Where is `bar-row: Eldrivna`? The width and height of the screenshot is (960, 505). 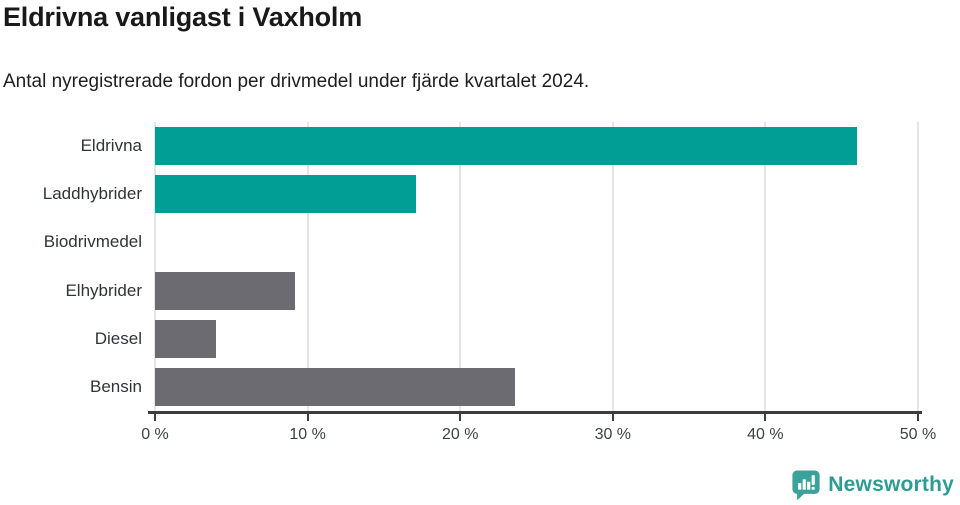 bar-row: Eldrivna is located at coordinates (499, 146).